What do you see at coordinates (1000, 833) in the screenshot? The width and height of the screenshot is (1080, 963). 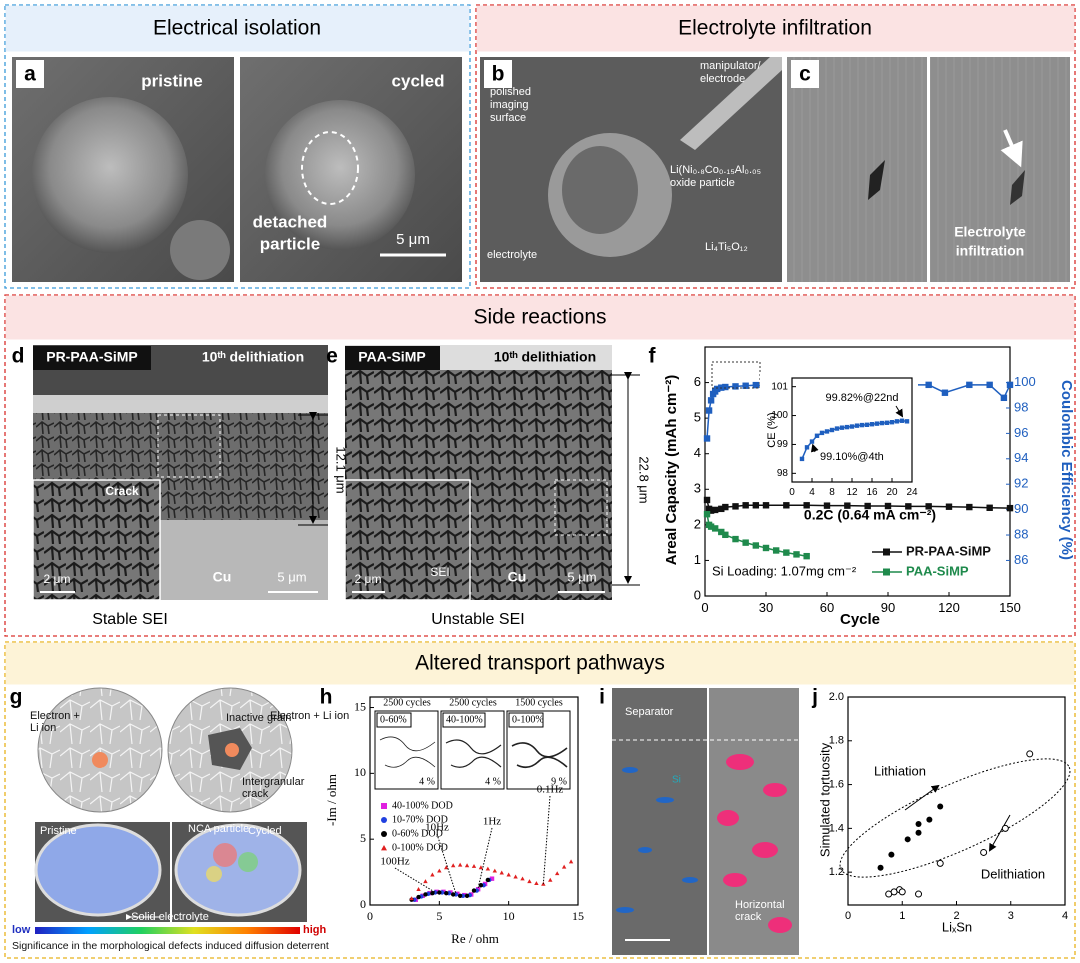 I see `arrow` at bounding box center [1000, 833].